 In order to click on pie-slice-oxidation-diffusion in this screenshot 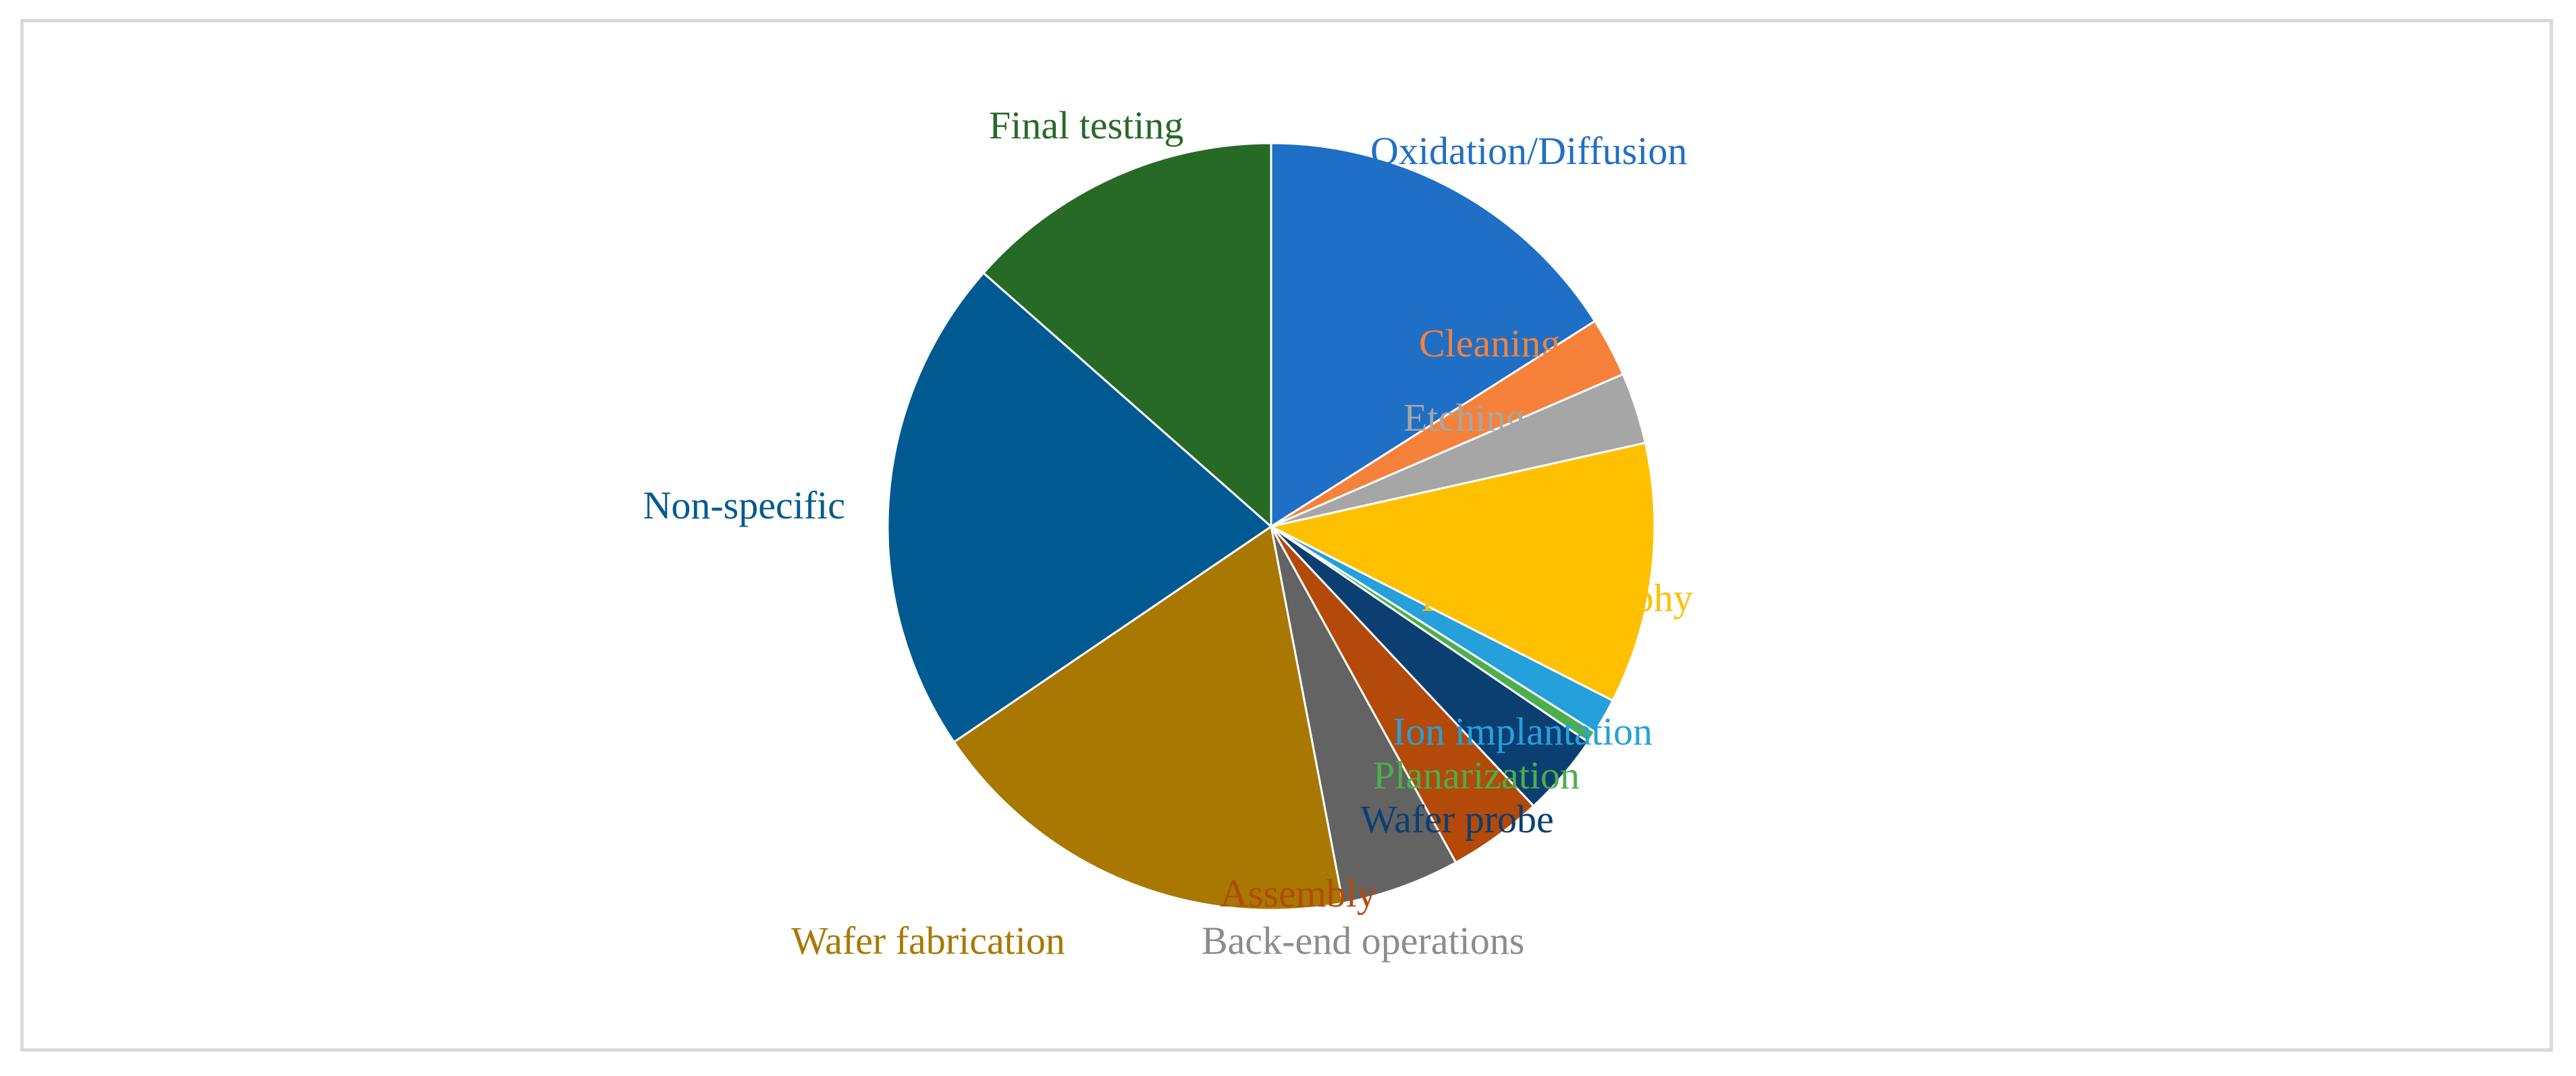, I will do `click(1433, 335)`.